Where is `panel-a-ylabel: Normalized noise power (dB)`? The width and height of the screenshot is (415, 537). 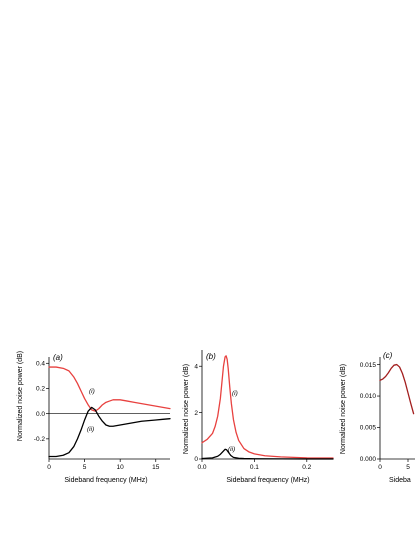 panel-a-ylabel: Normalized noise power (dB) is located at coordinates (20, 396).